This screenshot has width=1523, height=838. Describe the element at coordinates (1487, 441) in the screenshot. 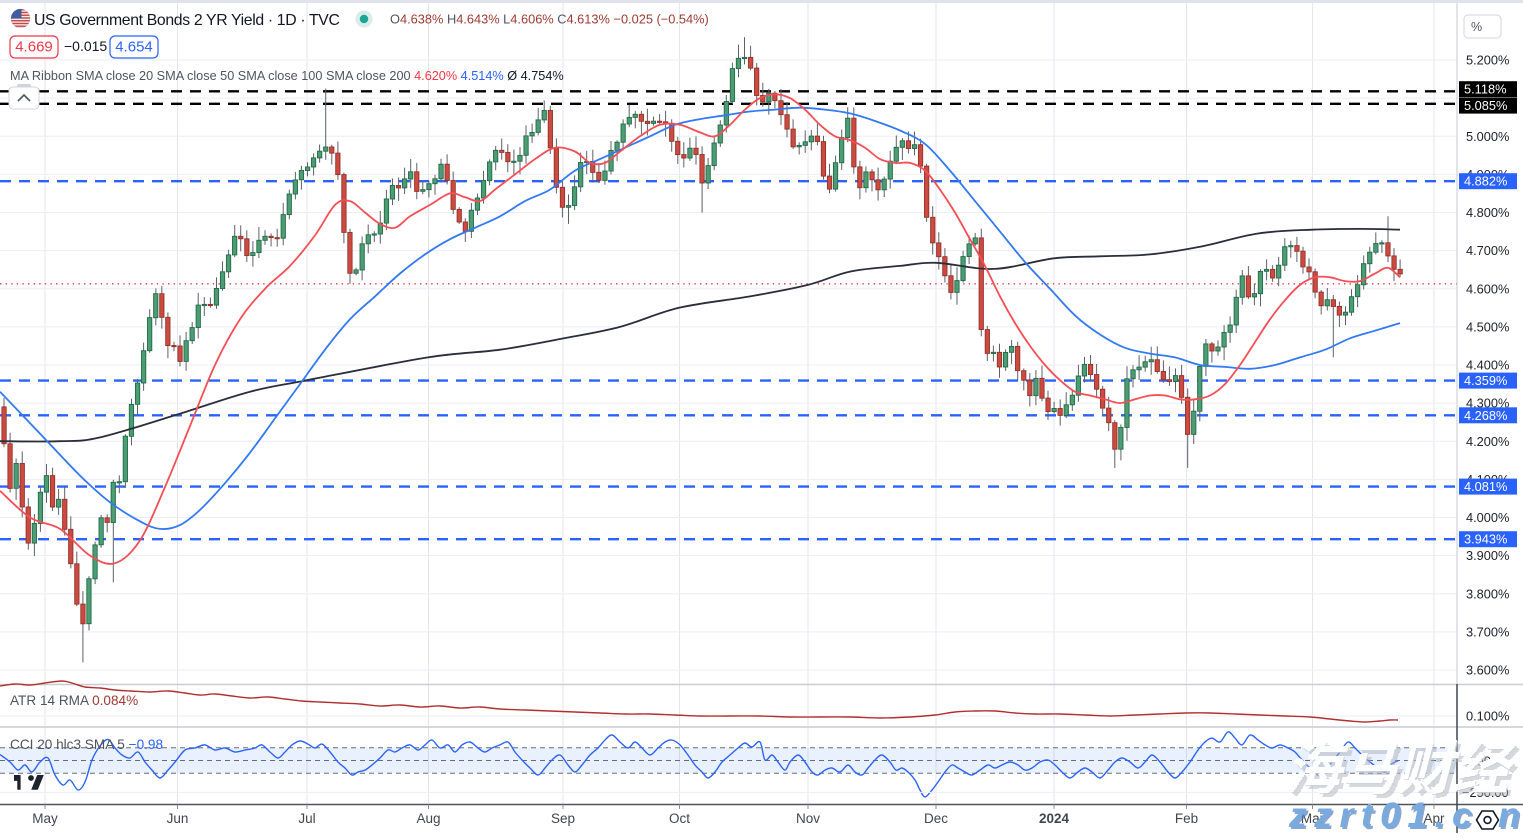

I see `svg-text: 4.200%` at that location.